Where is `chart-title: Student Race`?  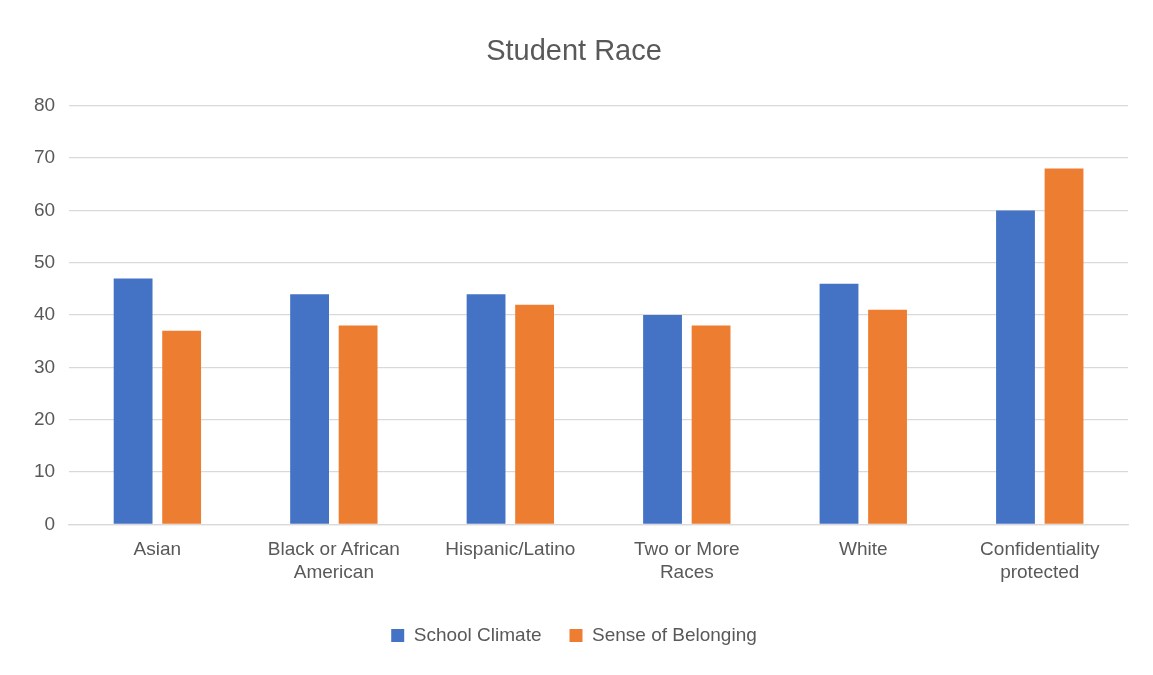 chart-title: Student Race is located at coordinates (574, 50).